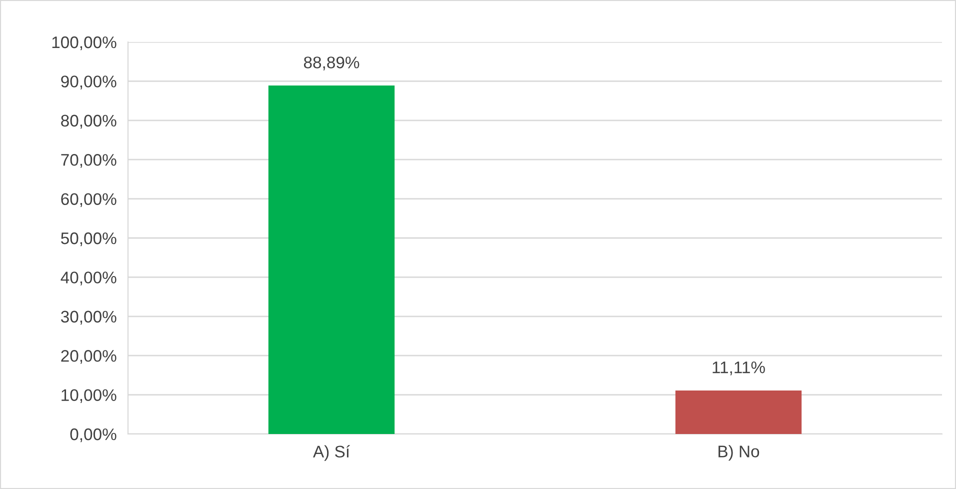 This screenshot has height=489, width=956. I want to click on y-tick-label: 30,00%, so click(88, 317).